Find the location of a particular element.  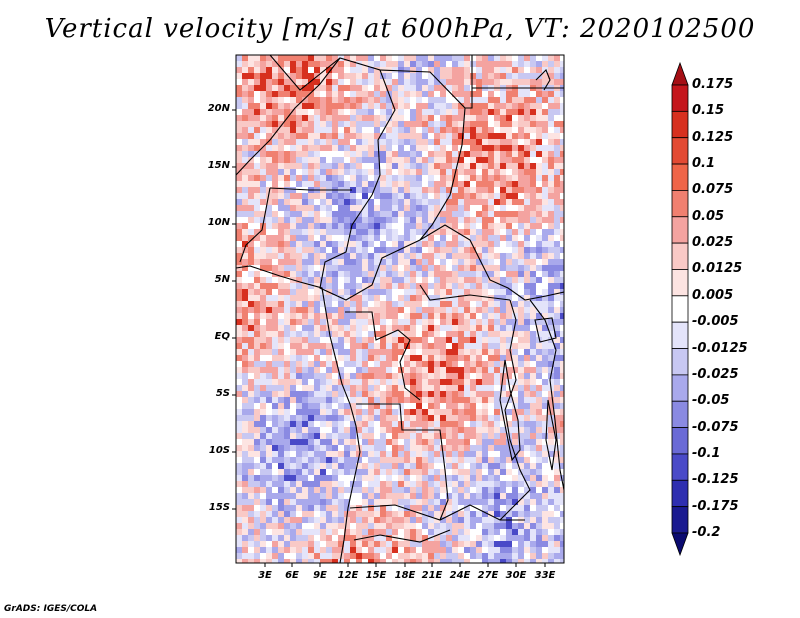

lat-tick-label: 10N is located at coordinates (218, 222).